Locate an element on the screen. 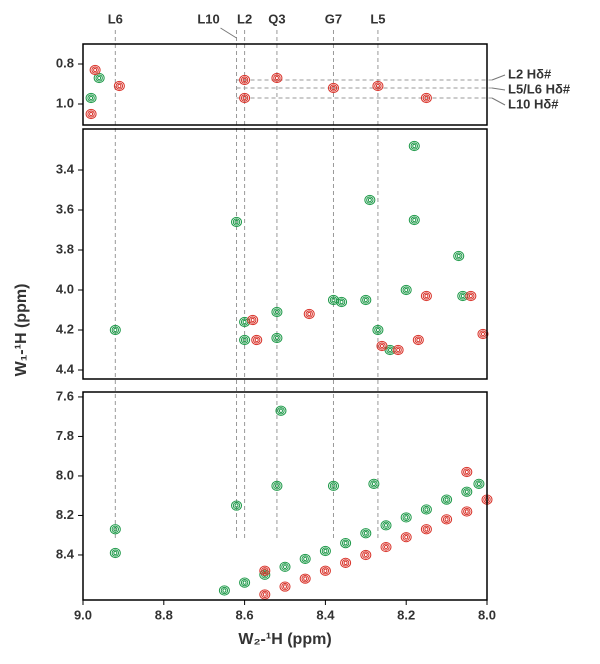  y-tick-label: 4.2 is located at coordinates (65, 328).